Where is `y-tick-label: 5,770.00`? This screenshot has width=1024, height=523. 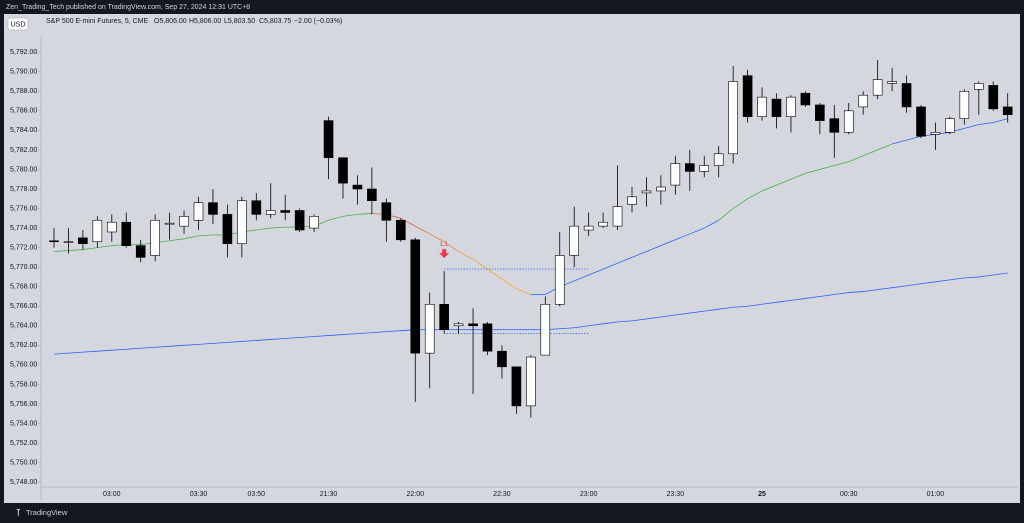 y-tick-label: 5,770.00 is located at coordinates (23, 267).